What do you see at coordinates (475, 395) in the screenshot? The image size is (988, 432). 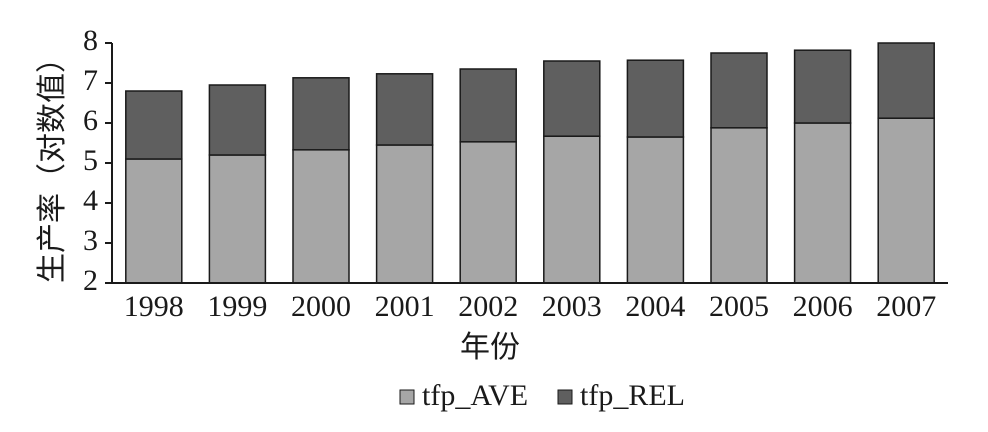 I see `legend-label: tfp_AVE` at bounding box center [475, 395].